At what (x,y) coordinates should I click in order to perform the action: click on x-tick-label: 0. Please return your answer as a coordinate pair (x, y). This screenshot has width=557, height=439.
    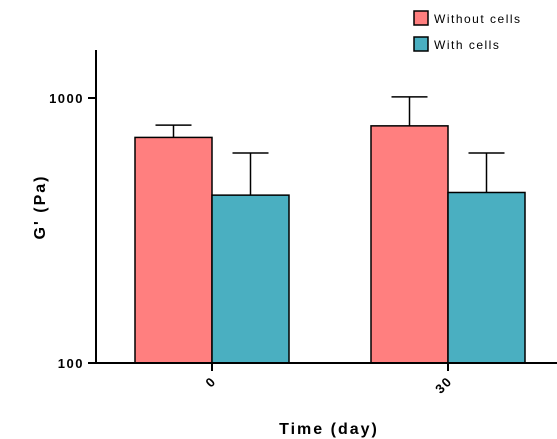
    Looking at the image, I should click on (210, 382).